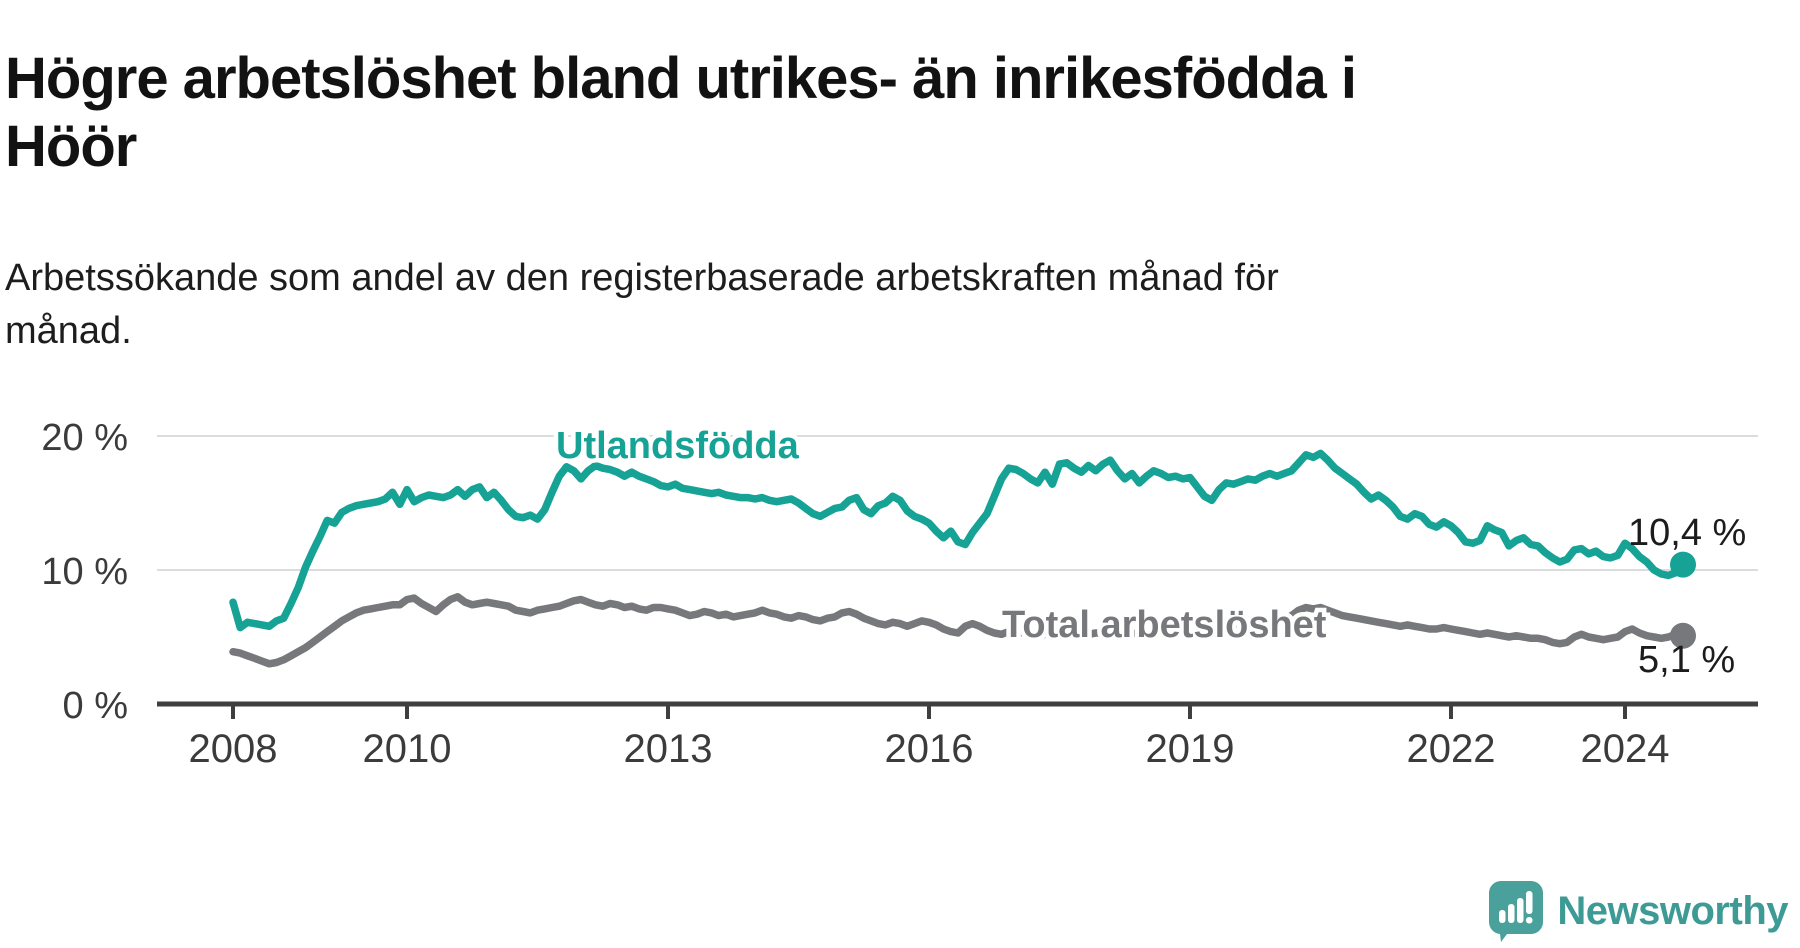 This screenshot has width=1800, height=948. I want to click on x-tick-label-2008: 2008, so click(233, 749).